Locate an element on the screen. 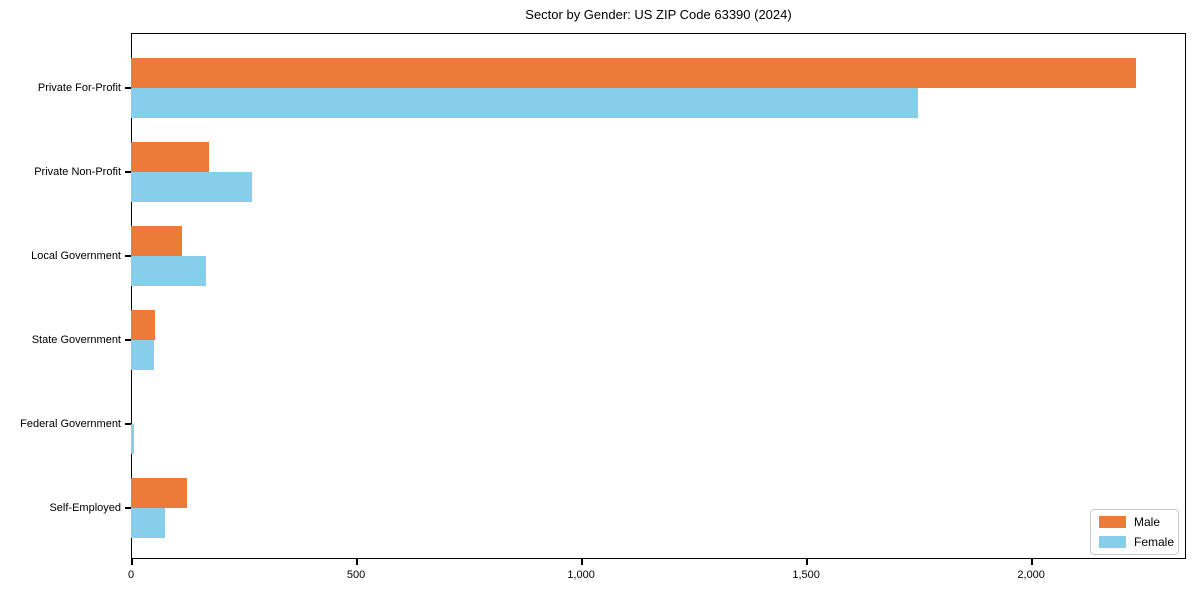  y-tick-label: Local Government is located at coordinates (76, 256).